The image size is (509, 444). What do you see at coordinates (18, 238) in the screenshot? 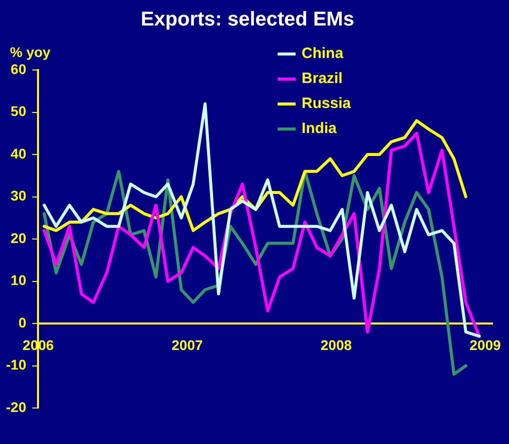
I see `y-tick-label: 20` at bounding box center [18, 238].